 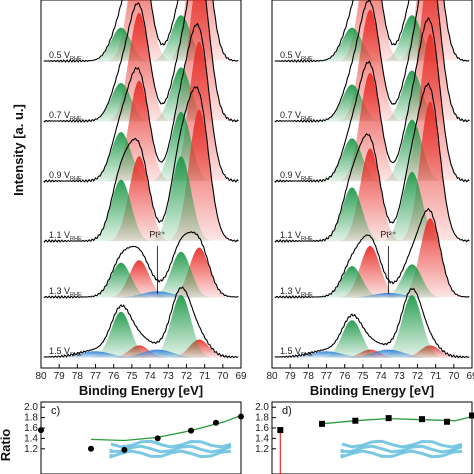 I want to click on ratio-panel-c: 2.01.81.61.41.2 c), so click(x=134, y=437).